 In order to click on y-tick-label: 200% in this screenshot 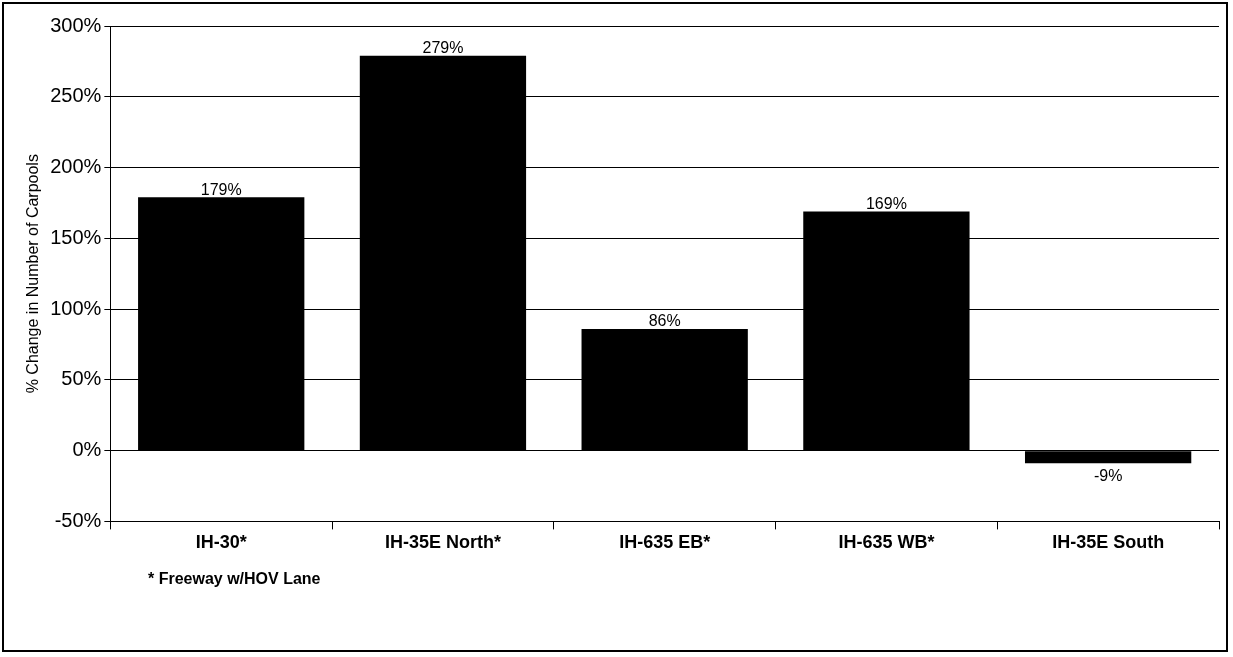, I will do `click(76, 166)`.